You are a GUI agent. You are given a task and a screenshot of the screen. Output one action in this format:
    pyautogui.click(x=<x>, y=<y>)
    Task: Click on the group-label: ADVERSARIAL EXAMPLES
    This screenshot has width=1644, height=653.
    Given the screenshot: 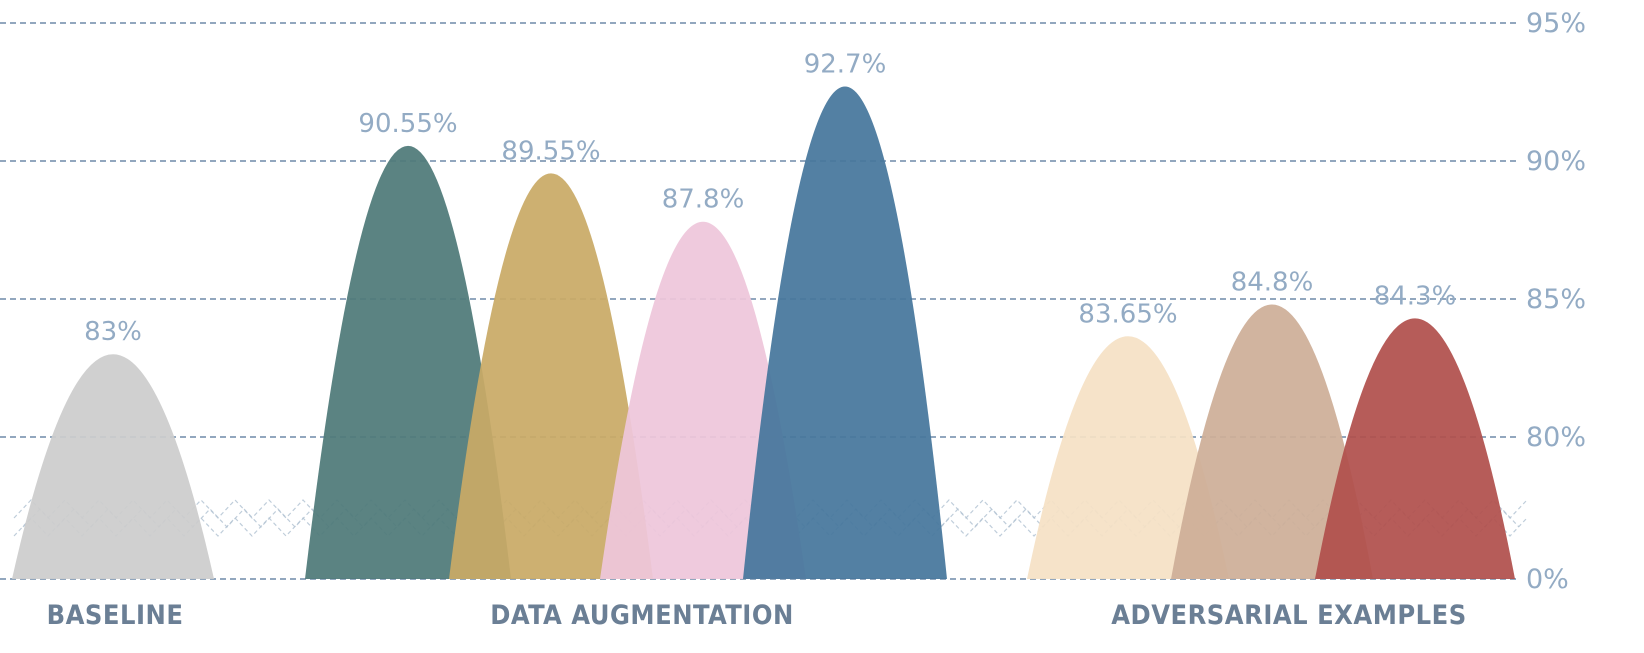 What is the action you would take?
    pyautogui.click(x=1289, y=615)
    